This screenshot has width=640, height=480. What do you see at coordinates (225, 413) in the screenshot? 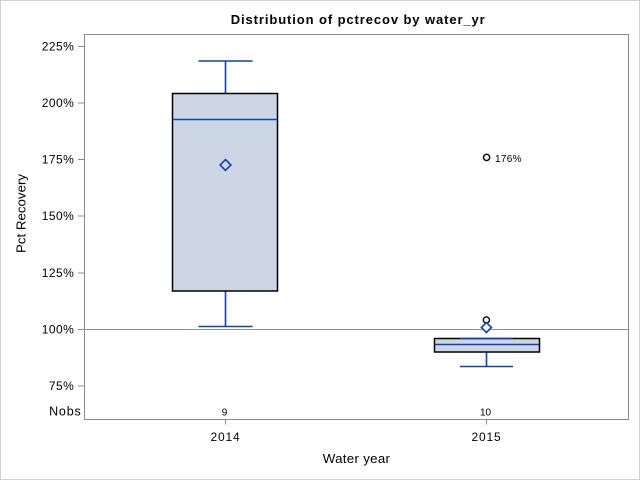
I see `svg-text: 9` at bounding box center [225, 413].